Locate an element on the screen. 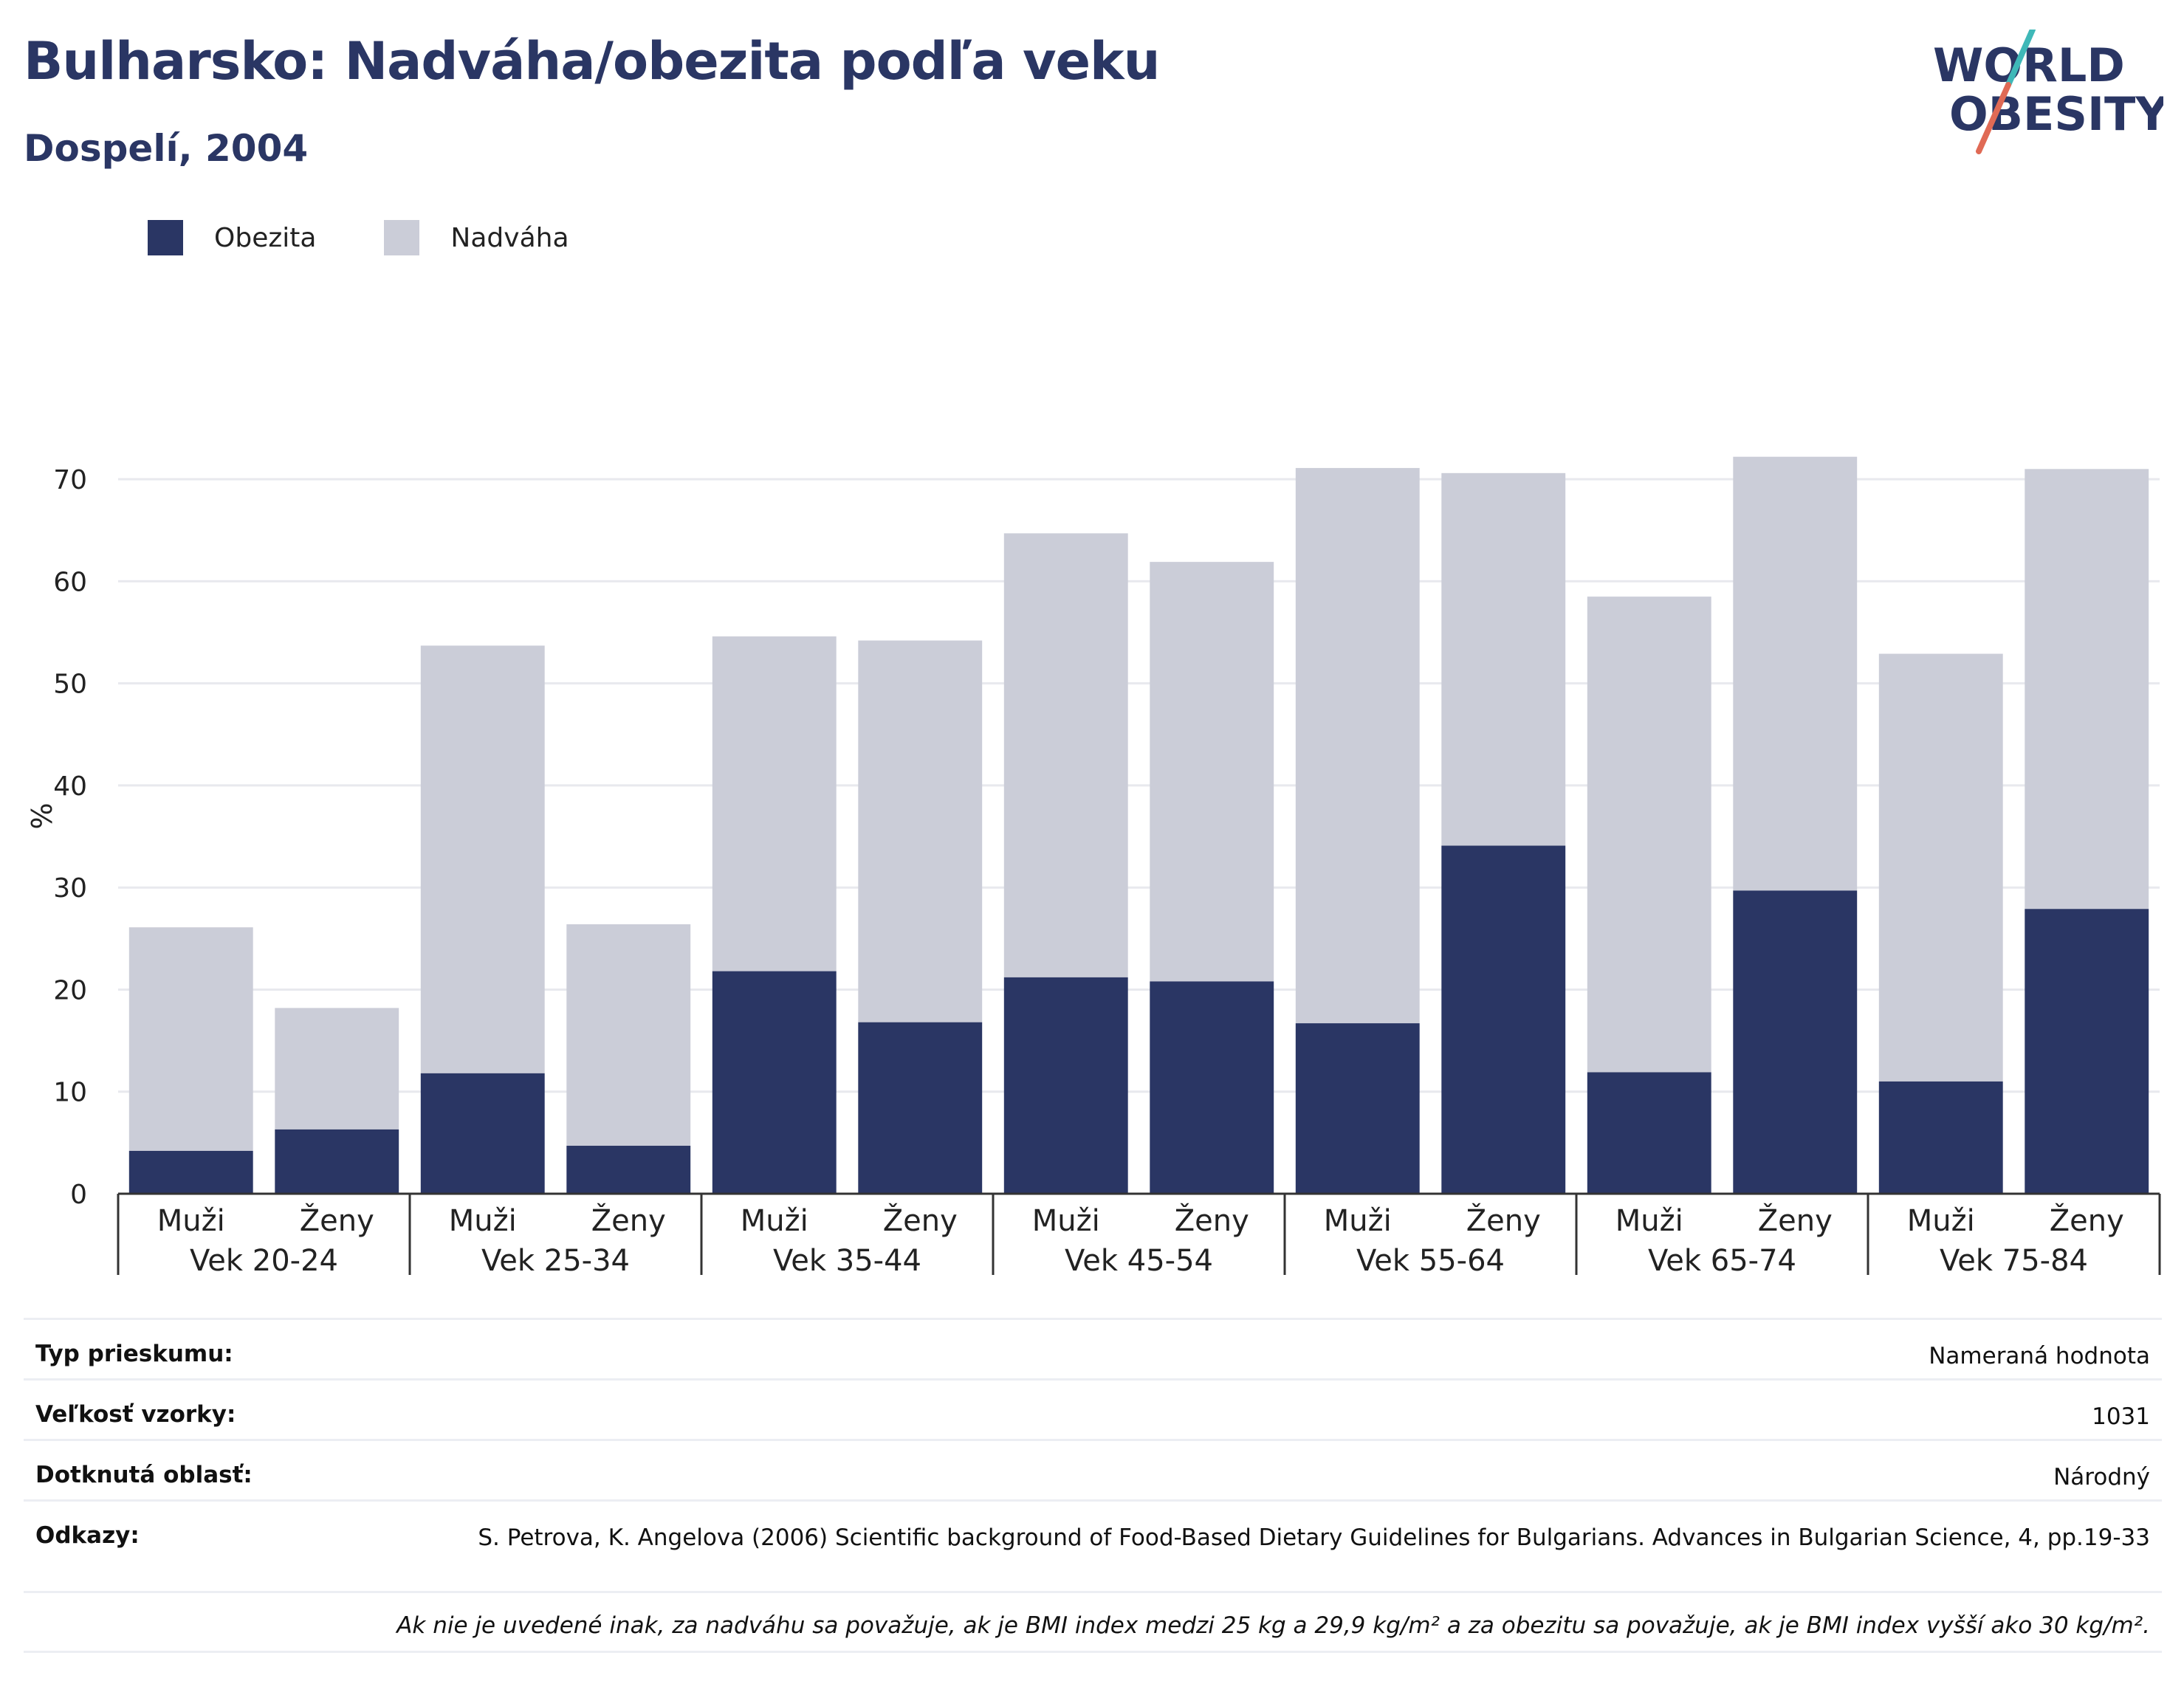  logo-text-obesity: OBESITY is located at coordinates (2056, 114).